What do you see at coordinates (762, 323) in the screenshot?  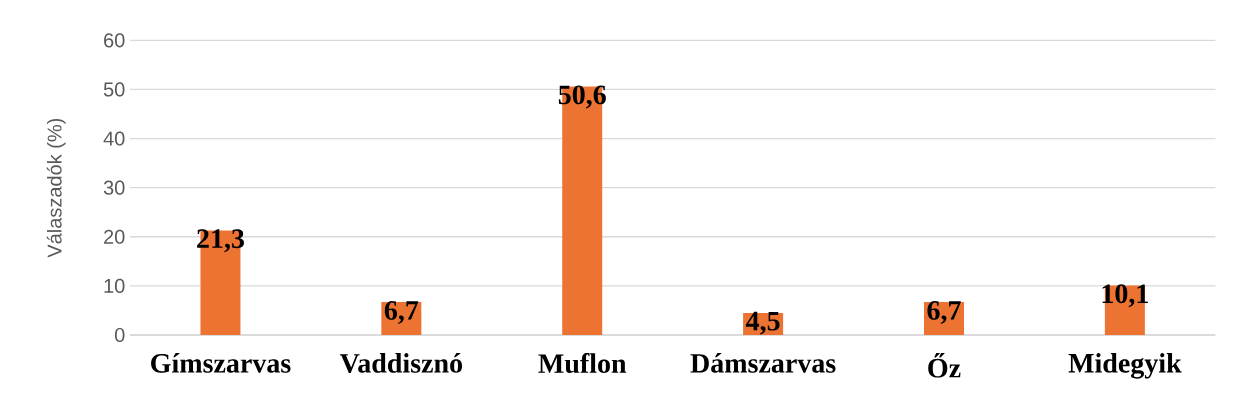 I see `data-label: 4,5` at bounding box center [762, 323].